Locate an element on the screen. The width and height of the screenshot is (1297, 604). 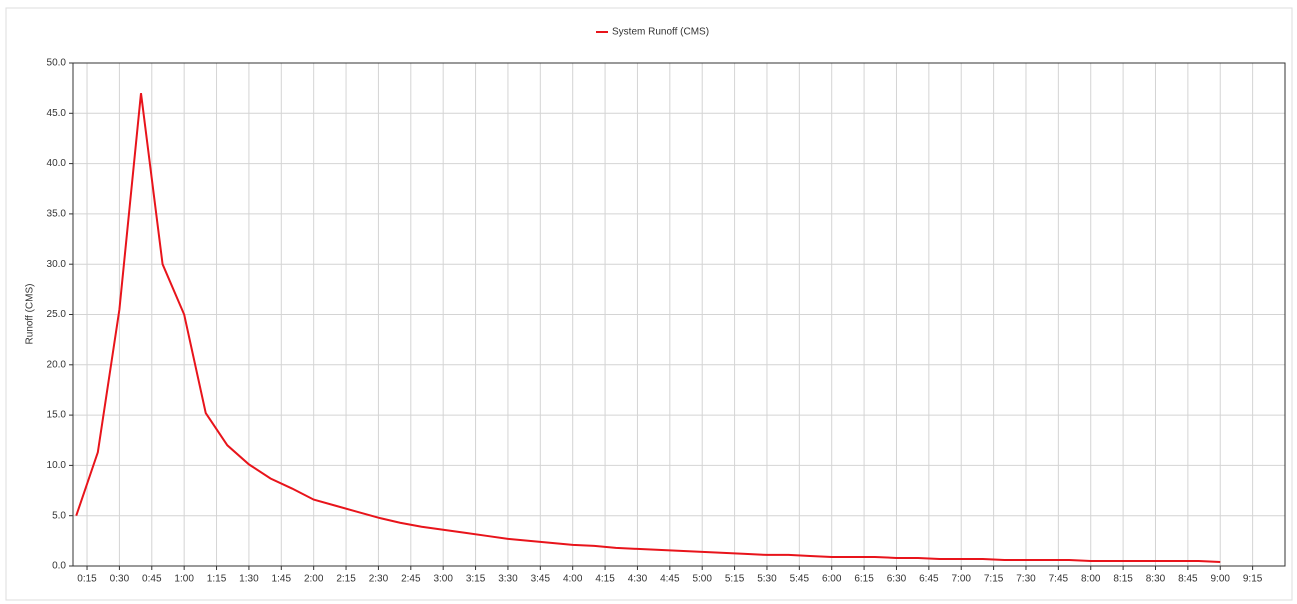
y-tick-label: 5.0 is located at coordinates (59, 515).